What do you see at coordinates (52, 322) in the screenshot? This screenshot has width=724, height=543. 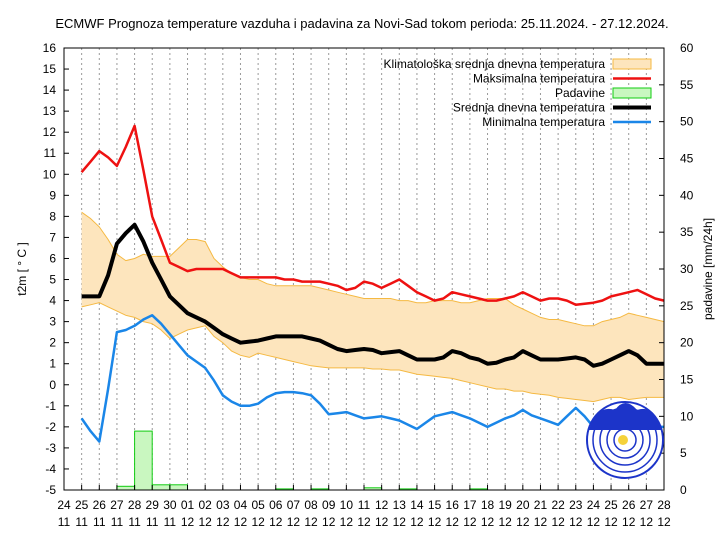 I see `y-tick-label: 3` at bounding box center [52, 322].